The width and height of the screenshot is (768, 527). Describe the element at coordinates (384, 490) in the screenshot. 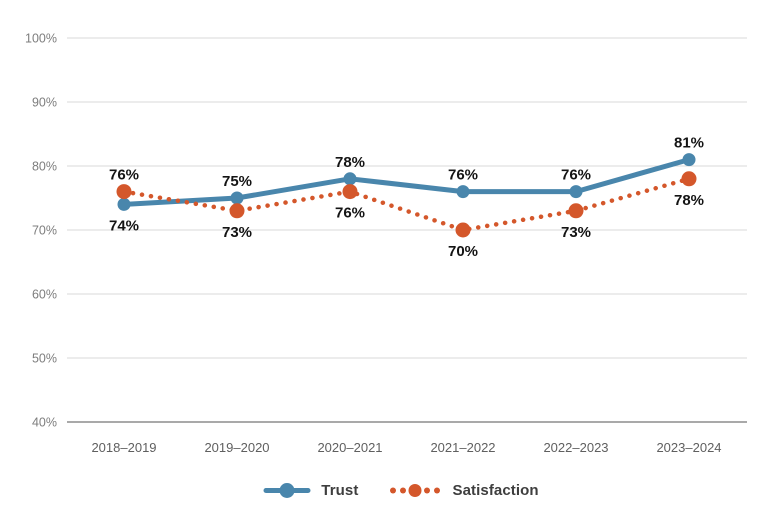

I see `chart-legend: Trust Satisfaction` at that location.